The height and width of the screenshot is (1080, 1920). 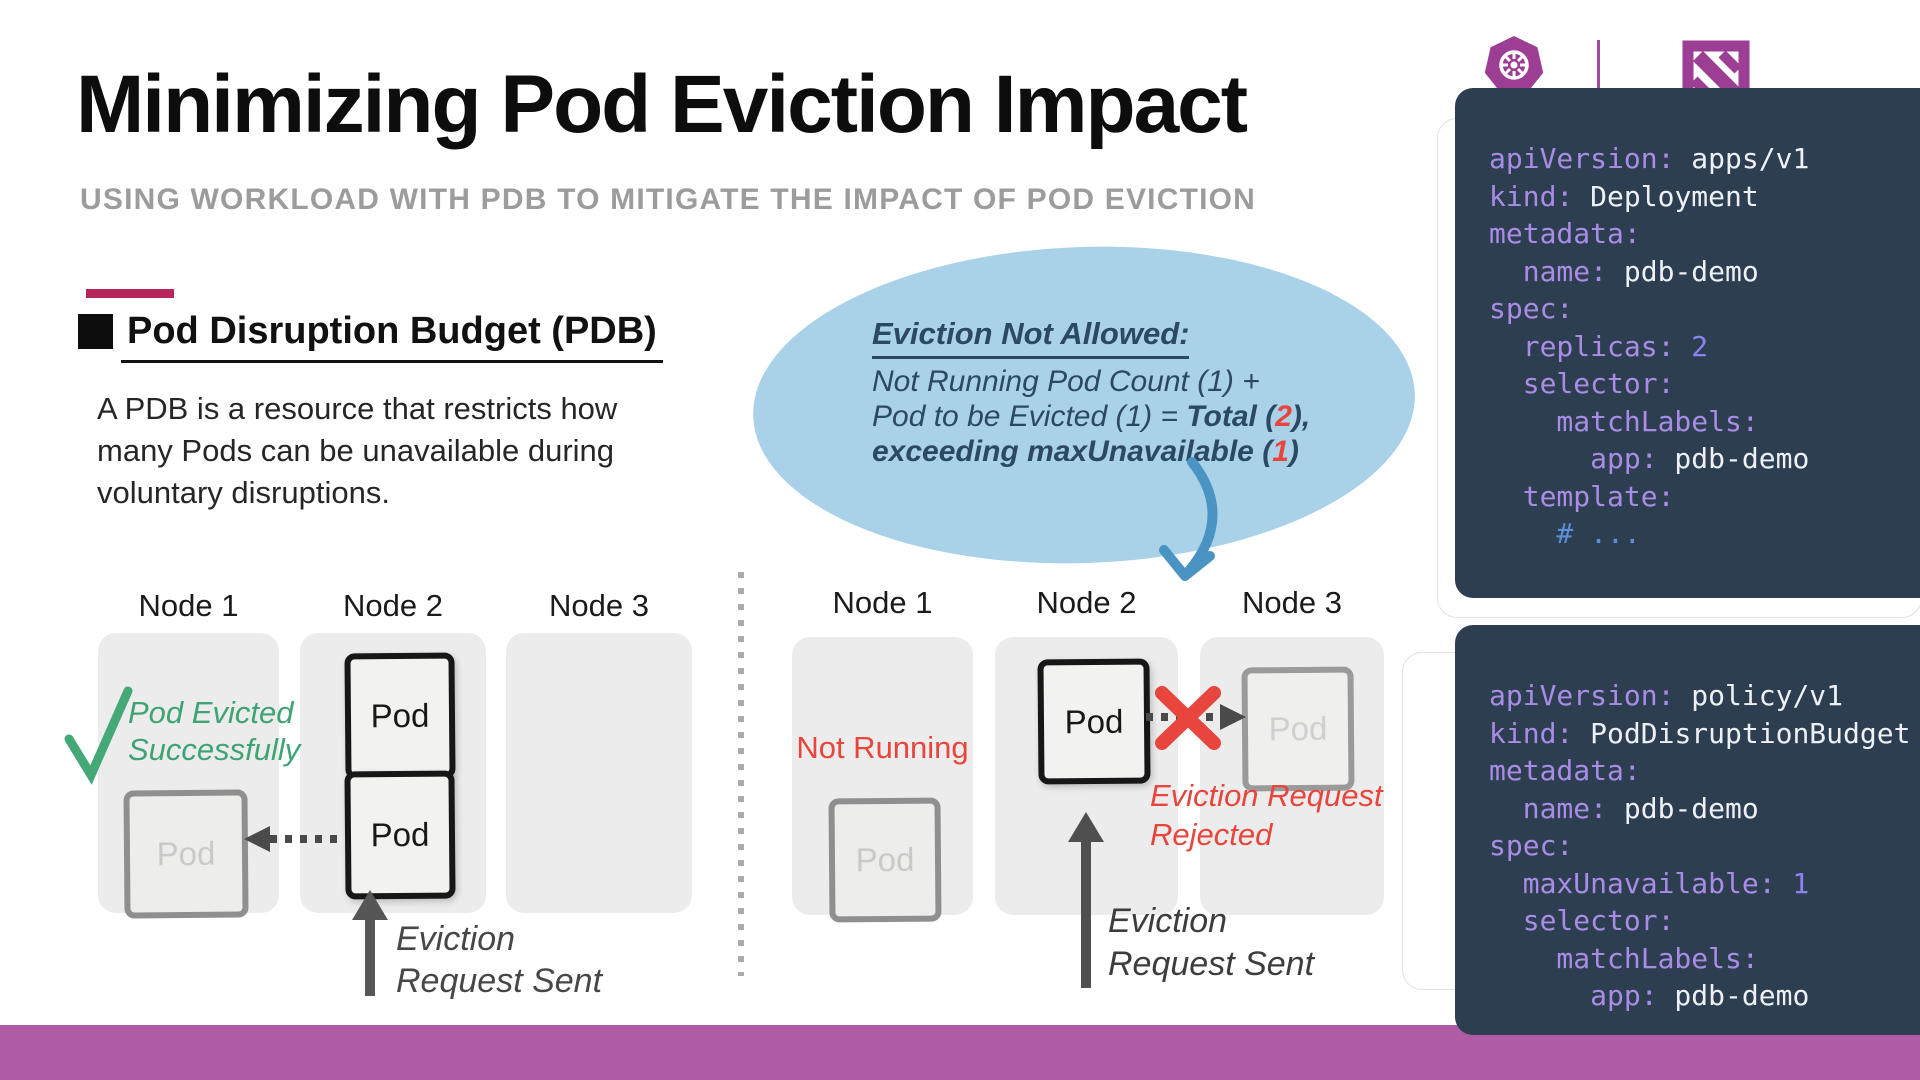 What do you see at coordinates (1514, 64) in the screenshot?
I see `kubernetes-logo-icon` at bounding box center [1514, 64].